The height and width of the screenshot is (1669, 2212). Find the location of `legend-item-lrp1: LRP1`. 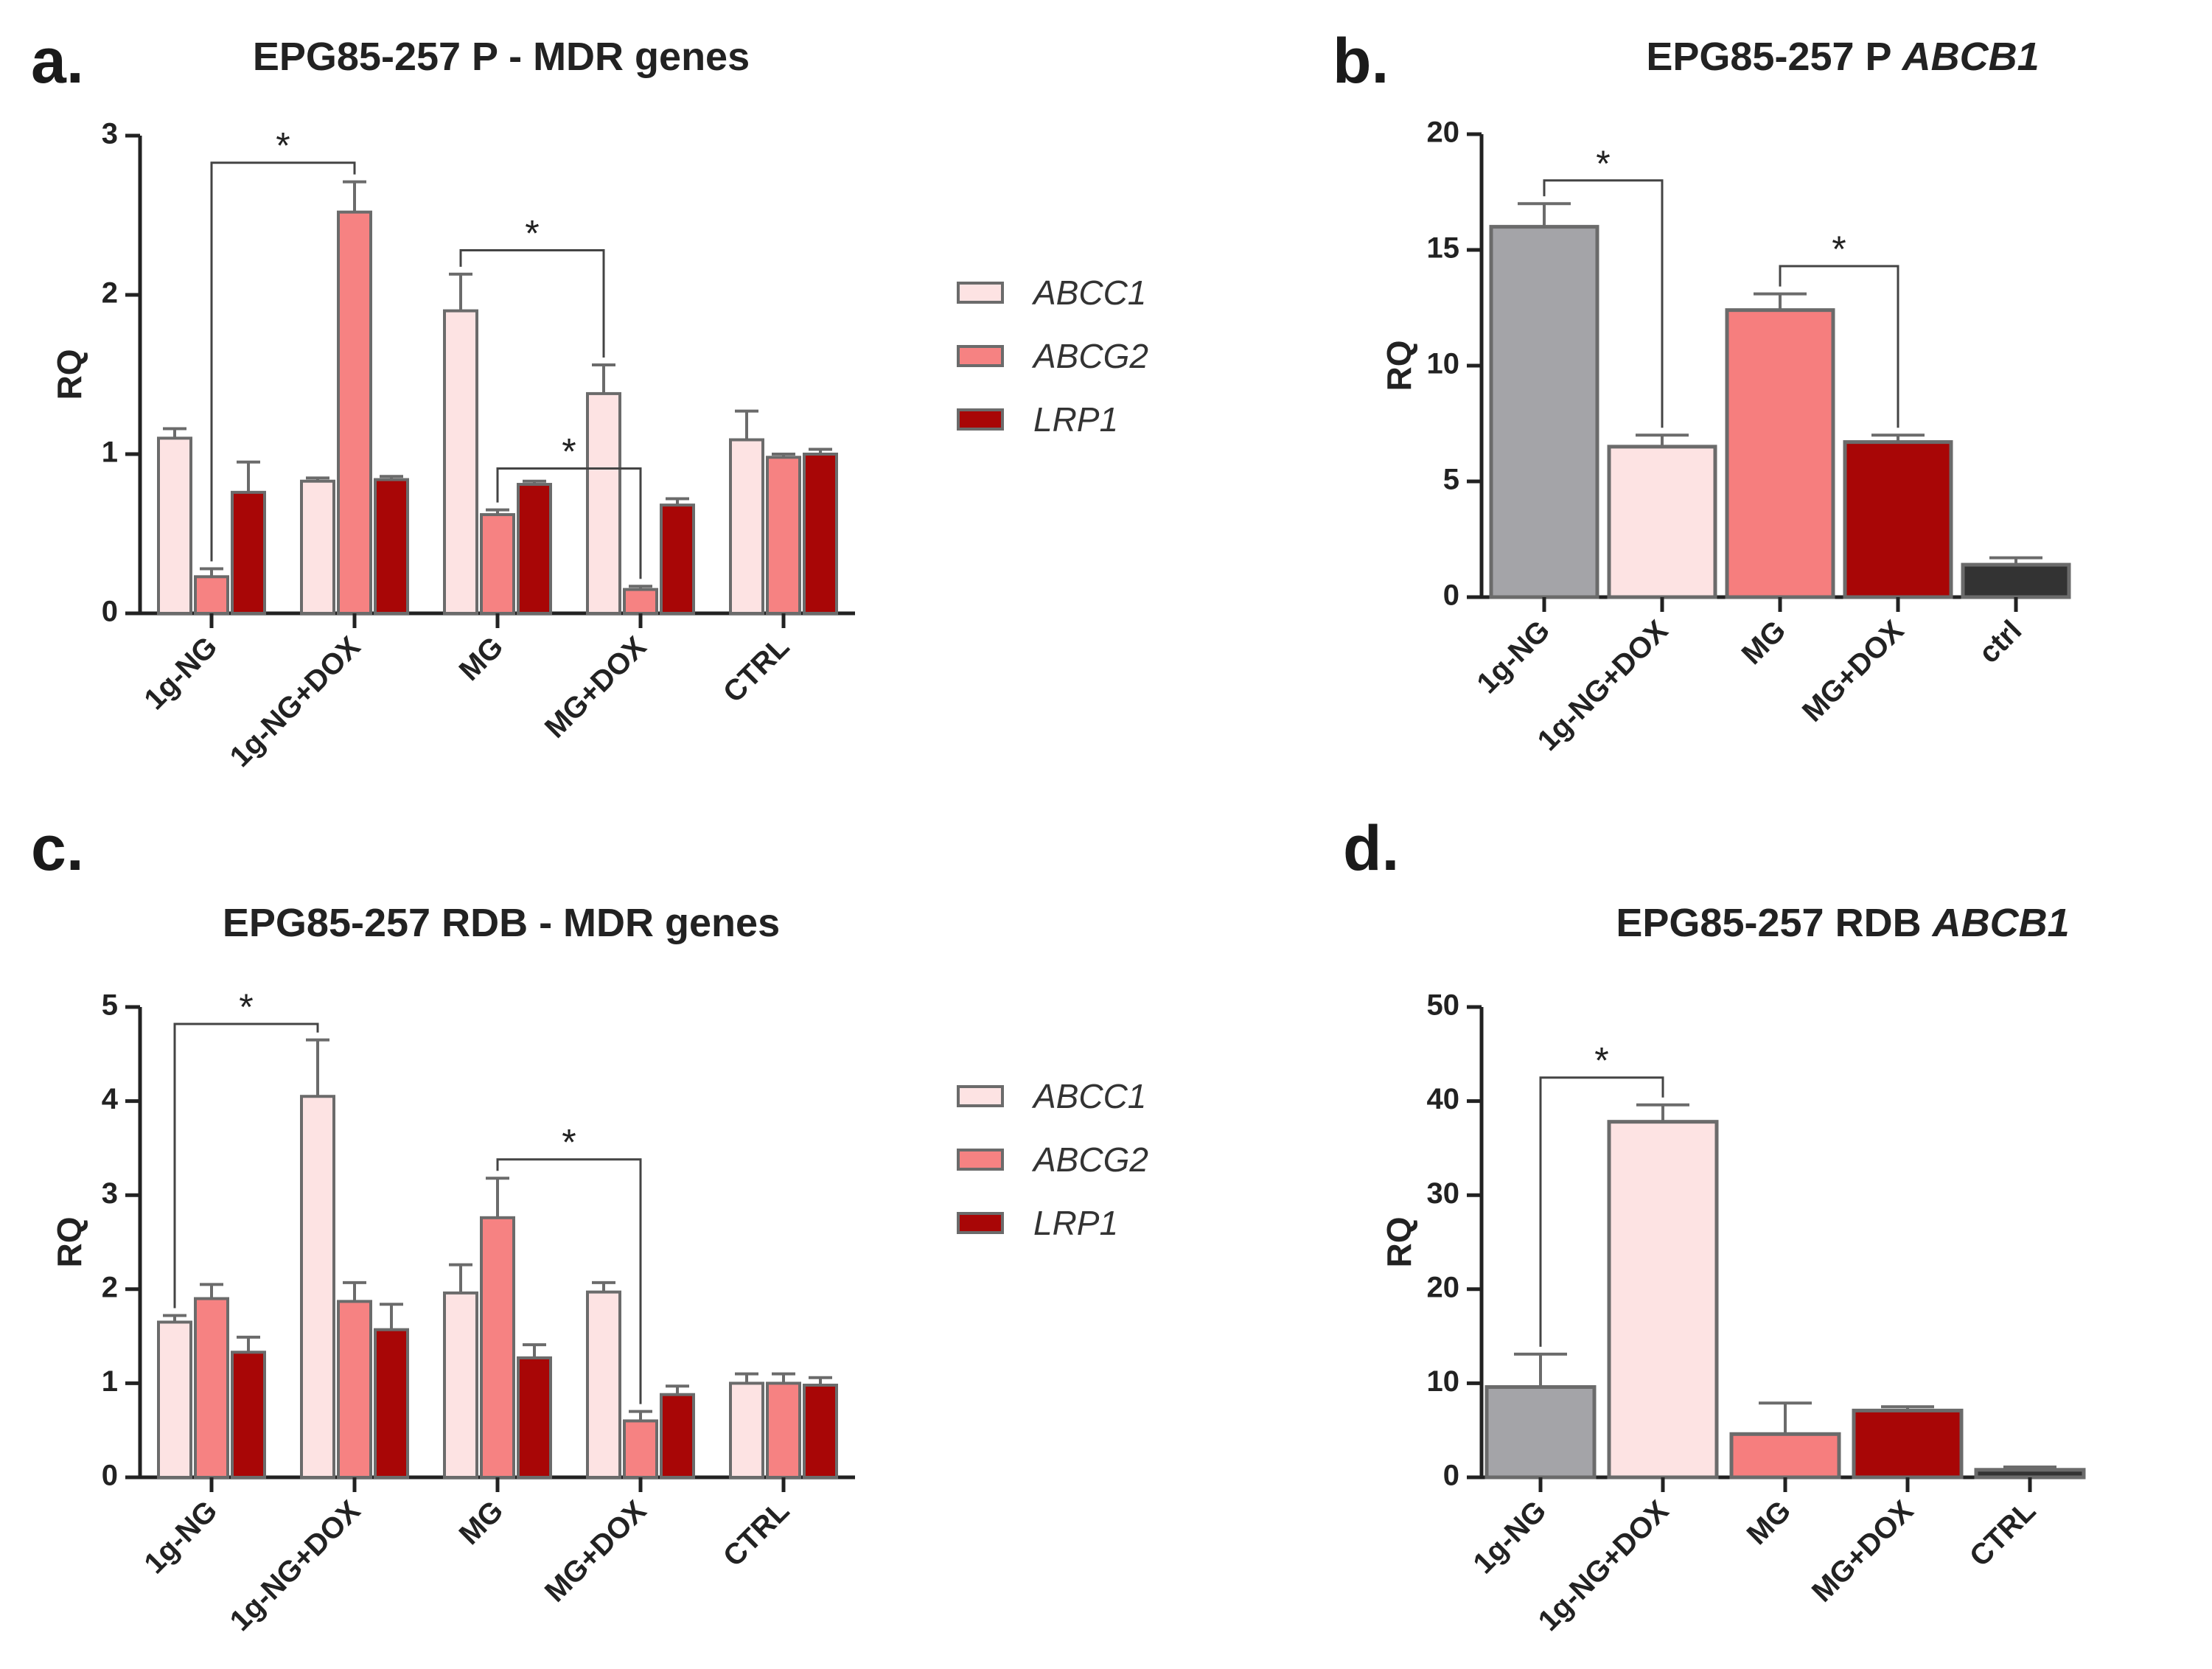

legend-item-lrp1: LRP1 is located at coordinates (1075, 1222).